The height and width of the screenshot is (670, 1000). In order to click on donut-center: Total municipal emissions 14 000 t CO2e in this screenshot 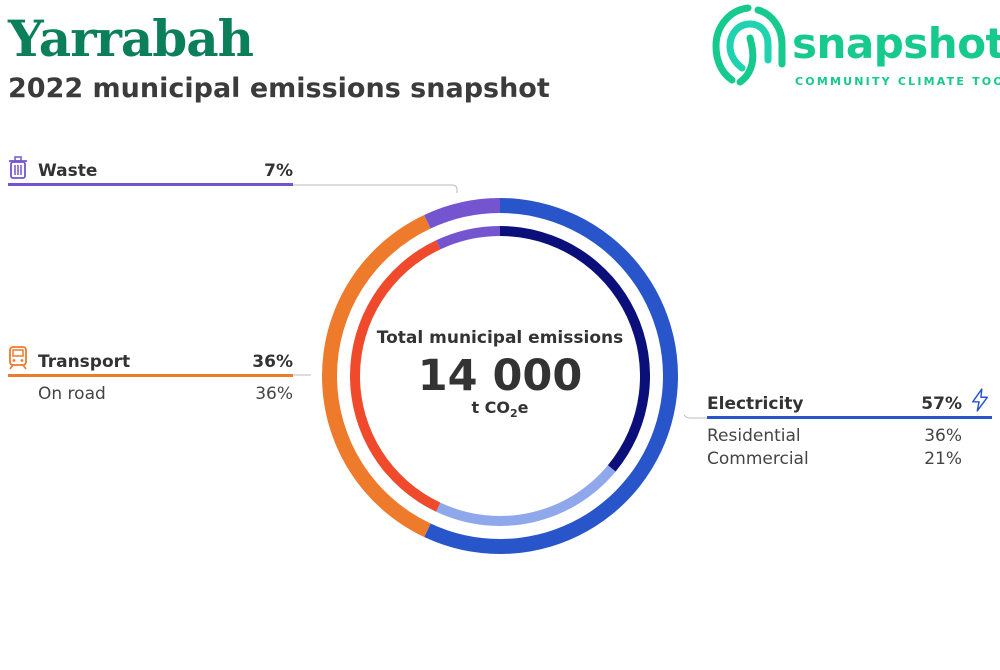, I will do `click(500, 374)`.